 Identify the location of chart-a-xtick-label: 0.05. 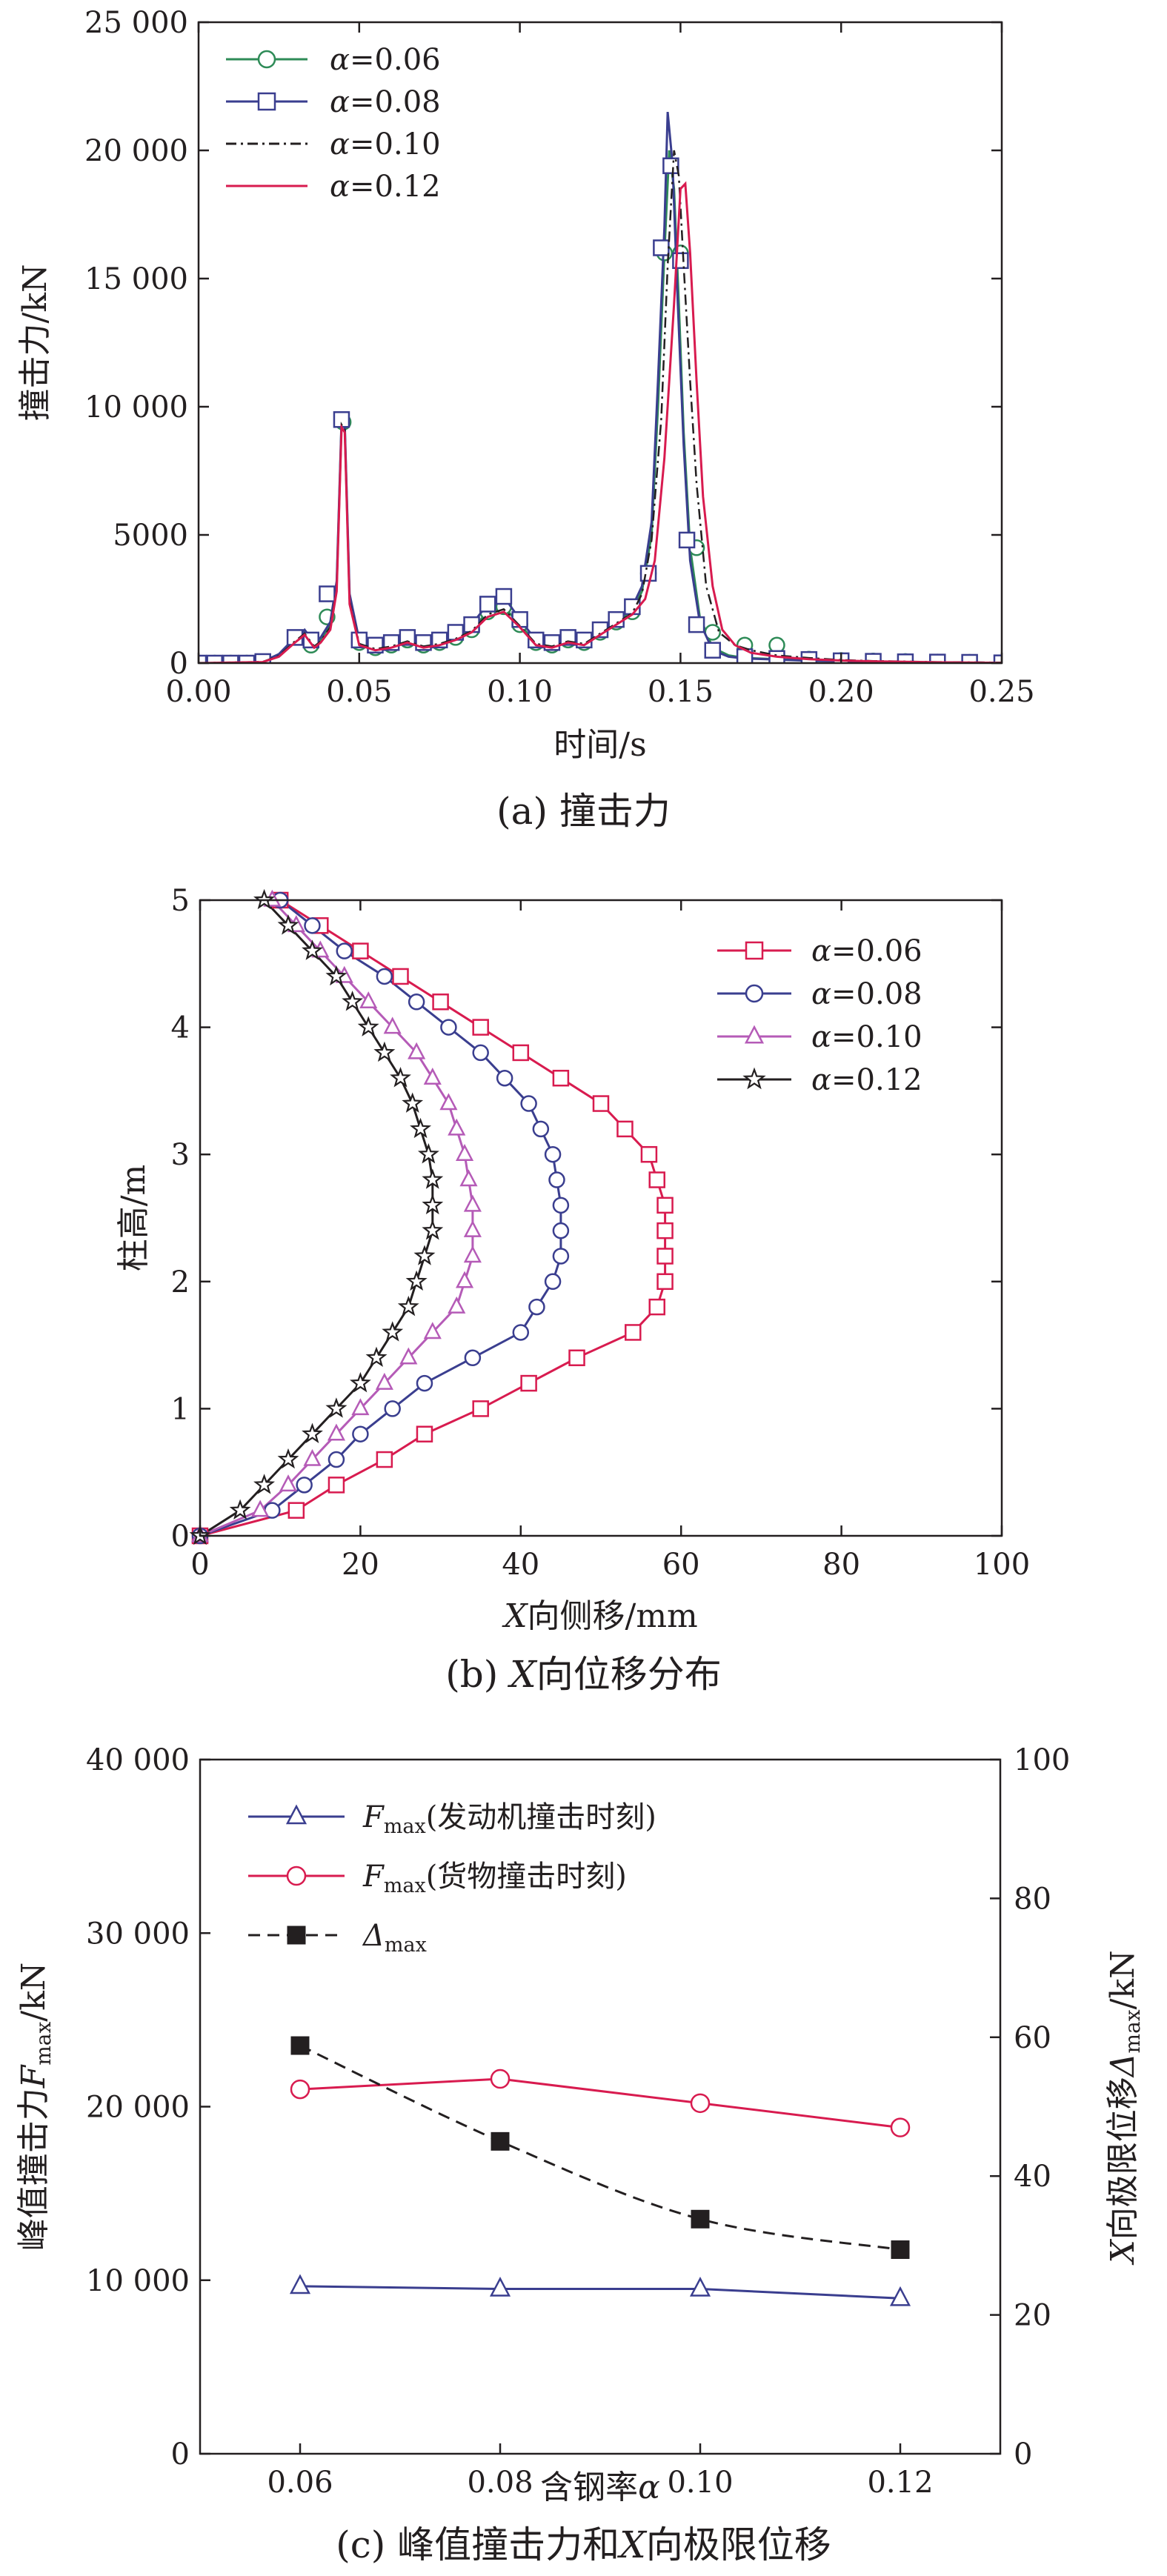
(359, 692).